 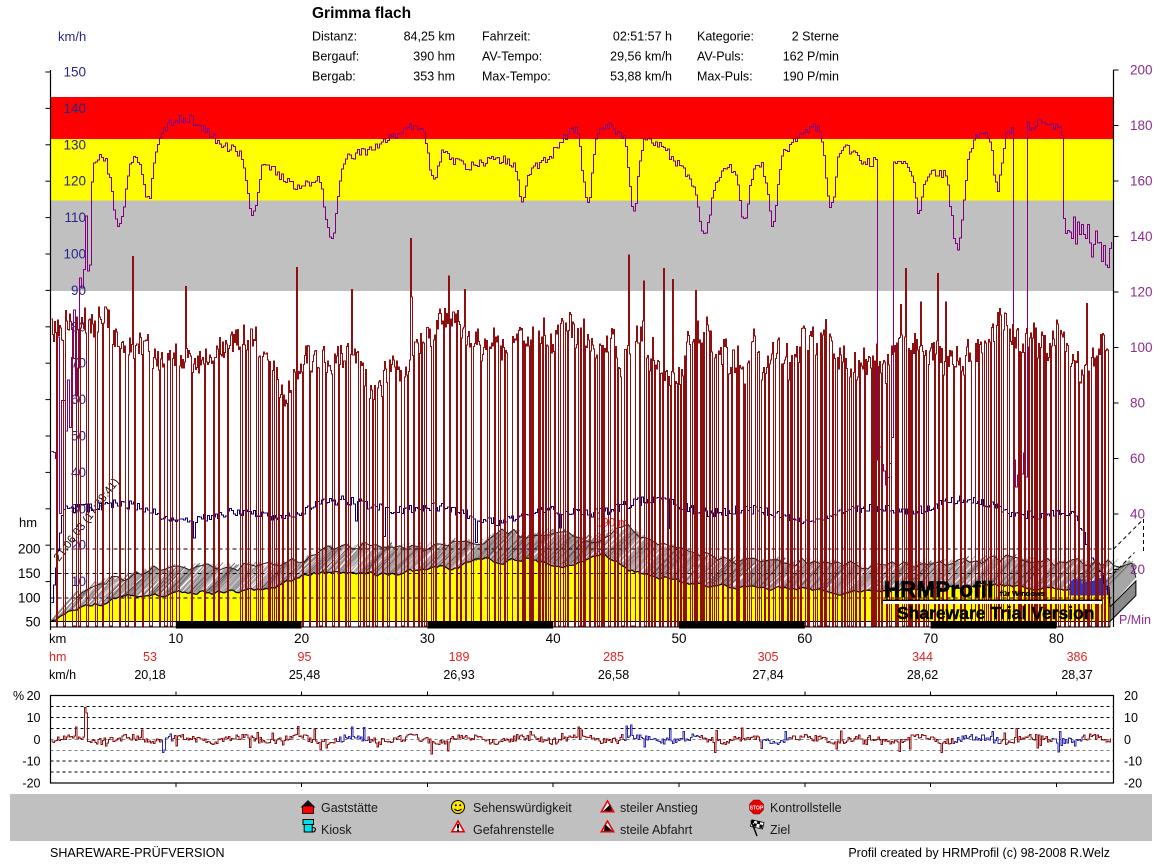 I want to click on svg-text: 28,62, so click(x=922, y=675).